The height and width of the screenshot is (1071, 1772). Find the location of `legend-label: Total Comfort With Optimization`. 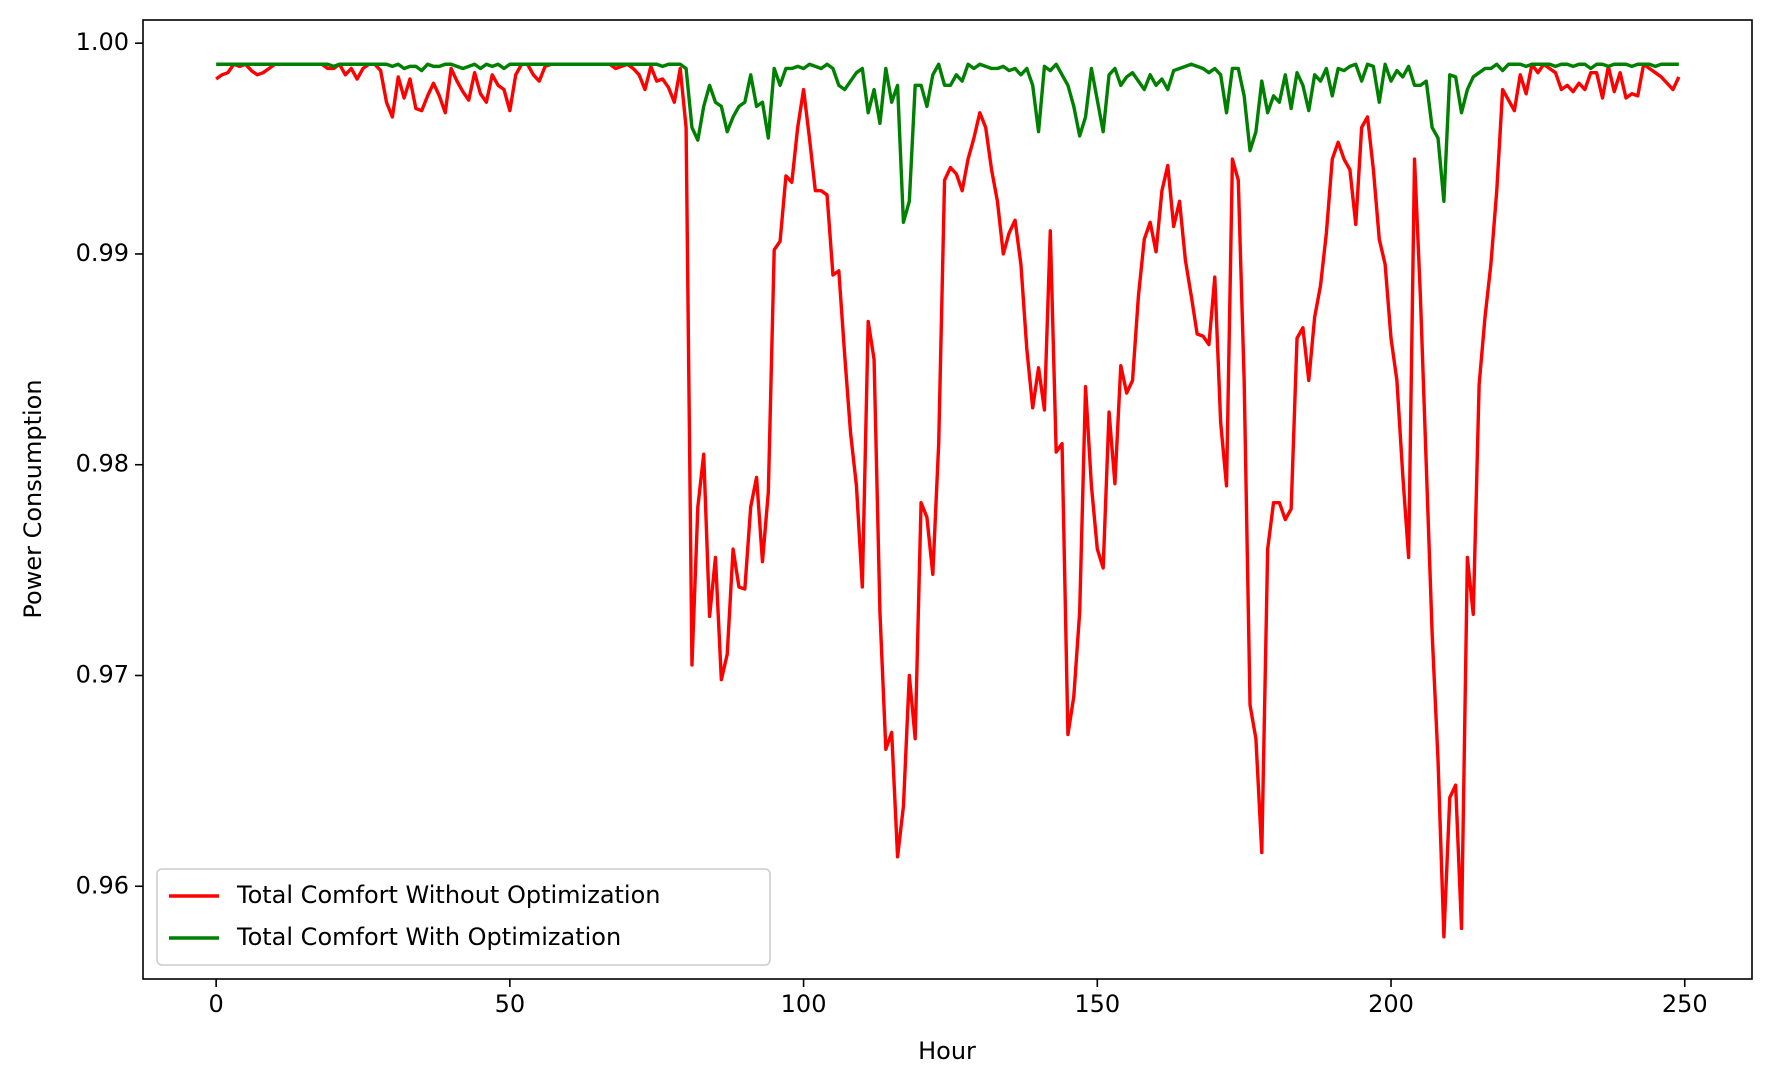

legend-label: Total Comfort With Optimization is located at coordinates (428, 937).